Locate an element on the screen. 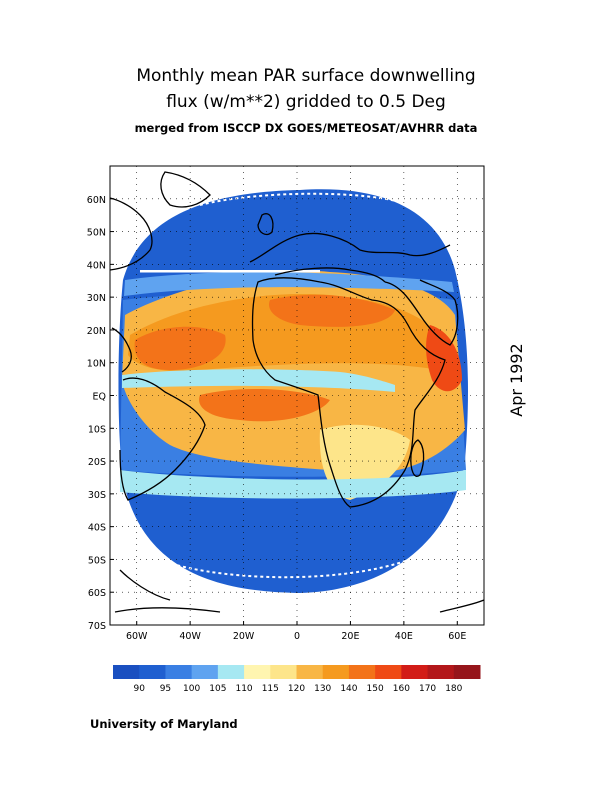 The width and height of the screenshot is (612, 792). coast-africa is located at coordinates (348, 392).